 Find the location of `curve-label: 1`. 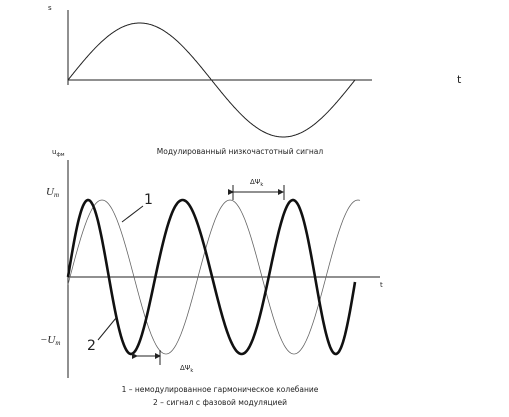

curve-label: 1 is located at coordinates (148, 200).